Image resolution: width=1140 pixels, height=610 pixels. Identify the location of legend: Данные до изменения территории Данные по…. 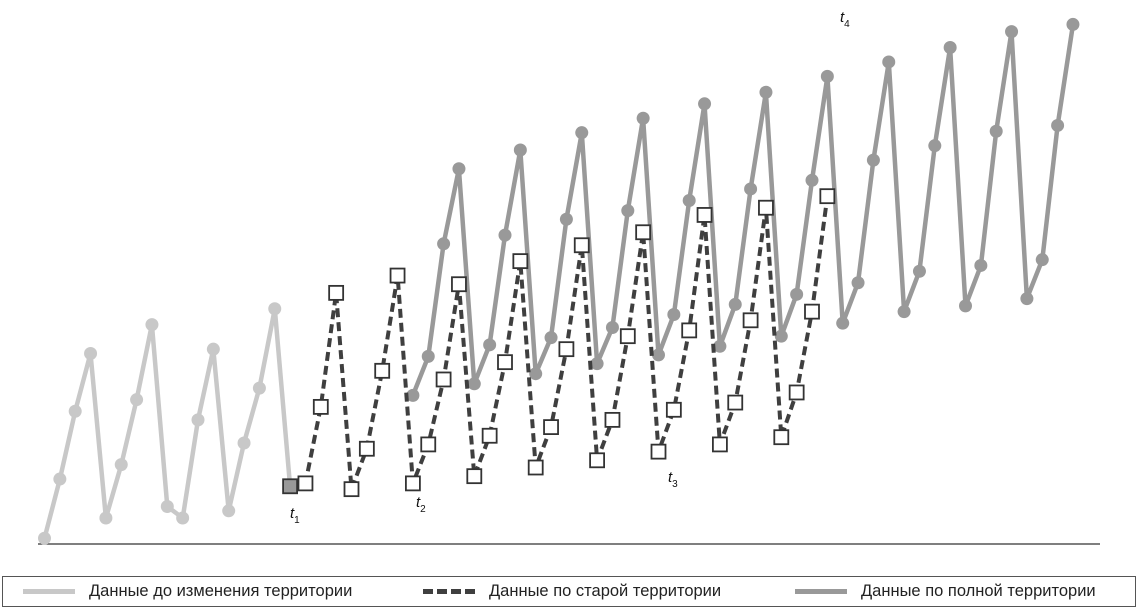
(569, 591).